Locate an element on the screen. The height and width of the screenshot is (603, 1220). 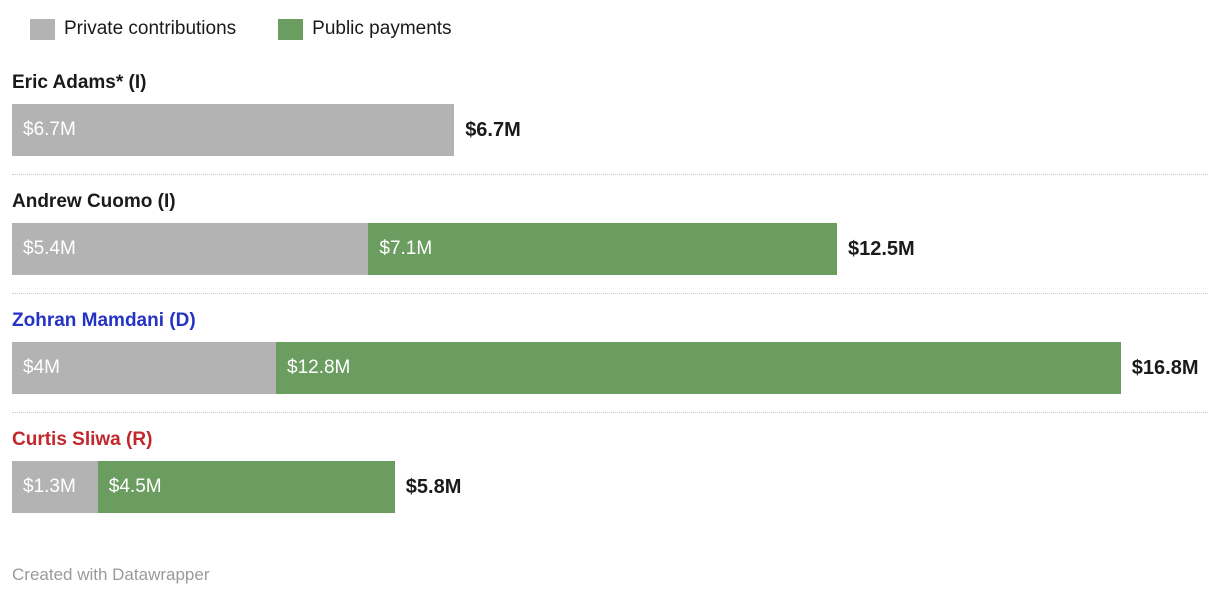
legend-item-private: Private contributions is located at coordinates (133, 29).